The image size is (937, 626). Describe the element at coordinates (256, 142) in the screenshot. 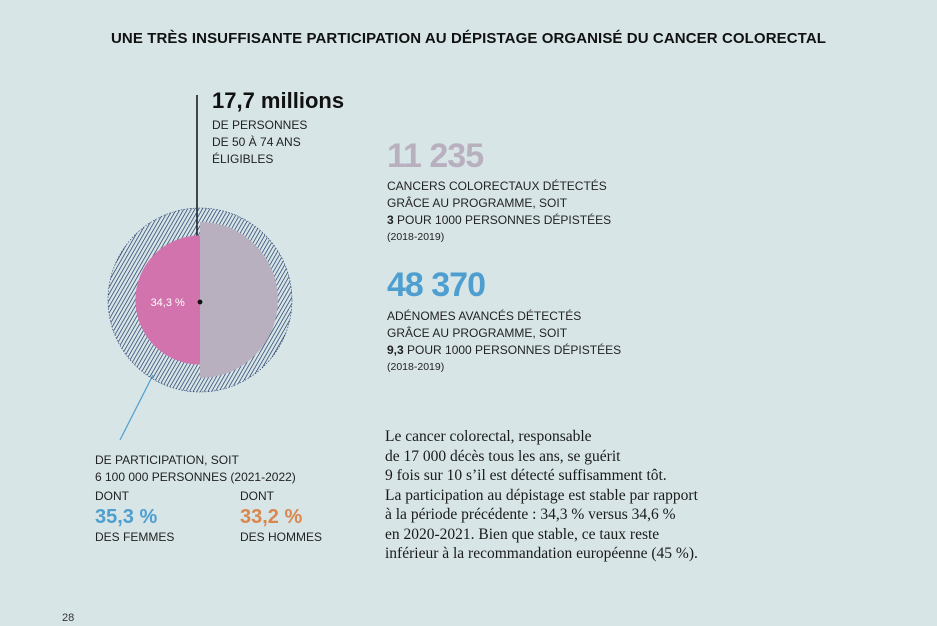

I see `total-line-2: DE 50 À 74 ANS` at that location.